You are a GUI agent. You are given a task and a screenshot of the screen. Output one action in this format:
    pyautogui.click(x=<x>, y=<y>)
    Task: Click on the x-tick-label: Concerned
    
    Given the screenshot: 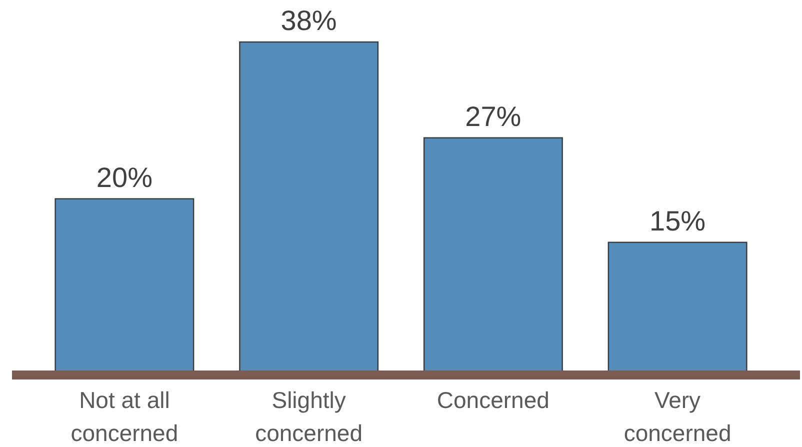 What is the action you would take?
    pyautogui.click(x=493, y=400)
    